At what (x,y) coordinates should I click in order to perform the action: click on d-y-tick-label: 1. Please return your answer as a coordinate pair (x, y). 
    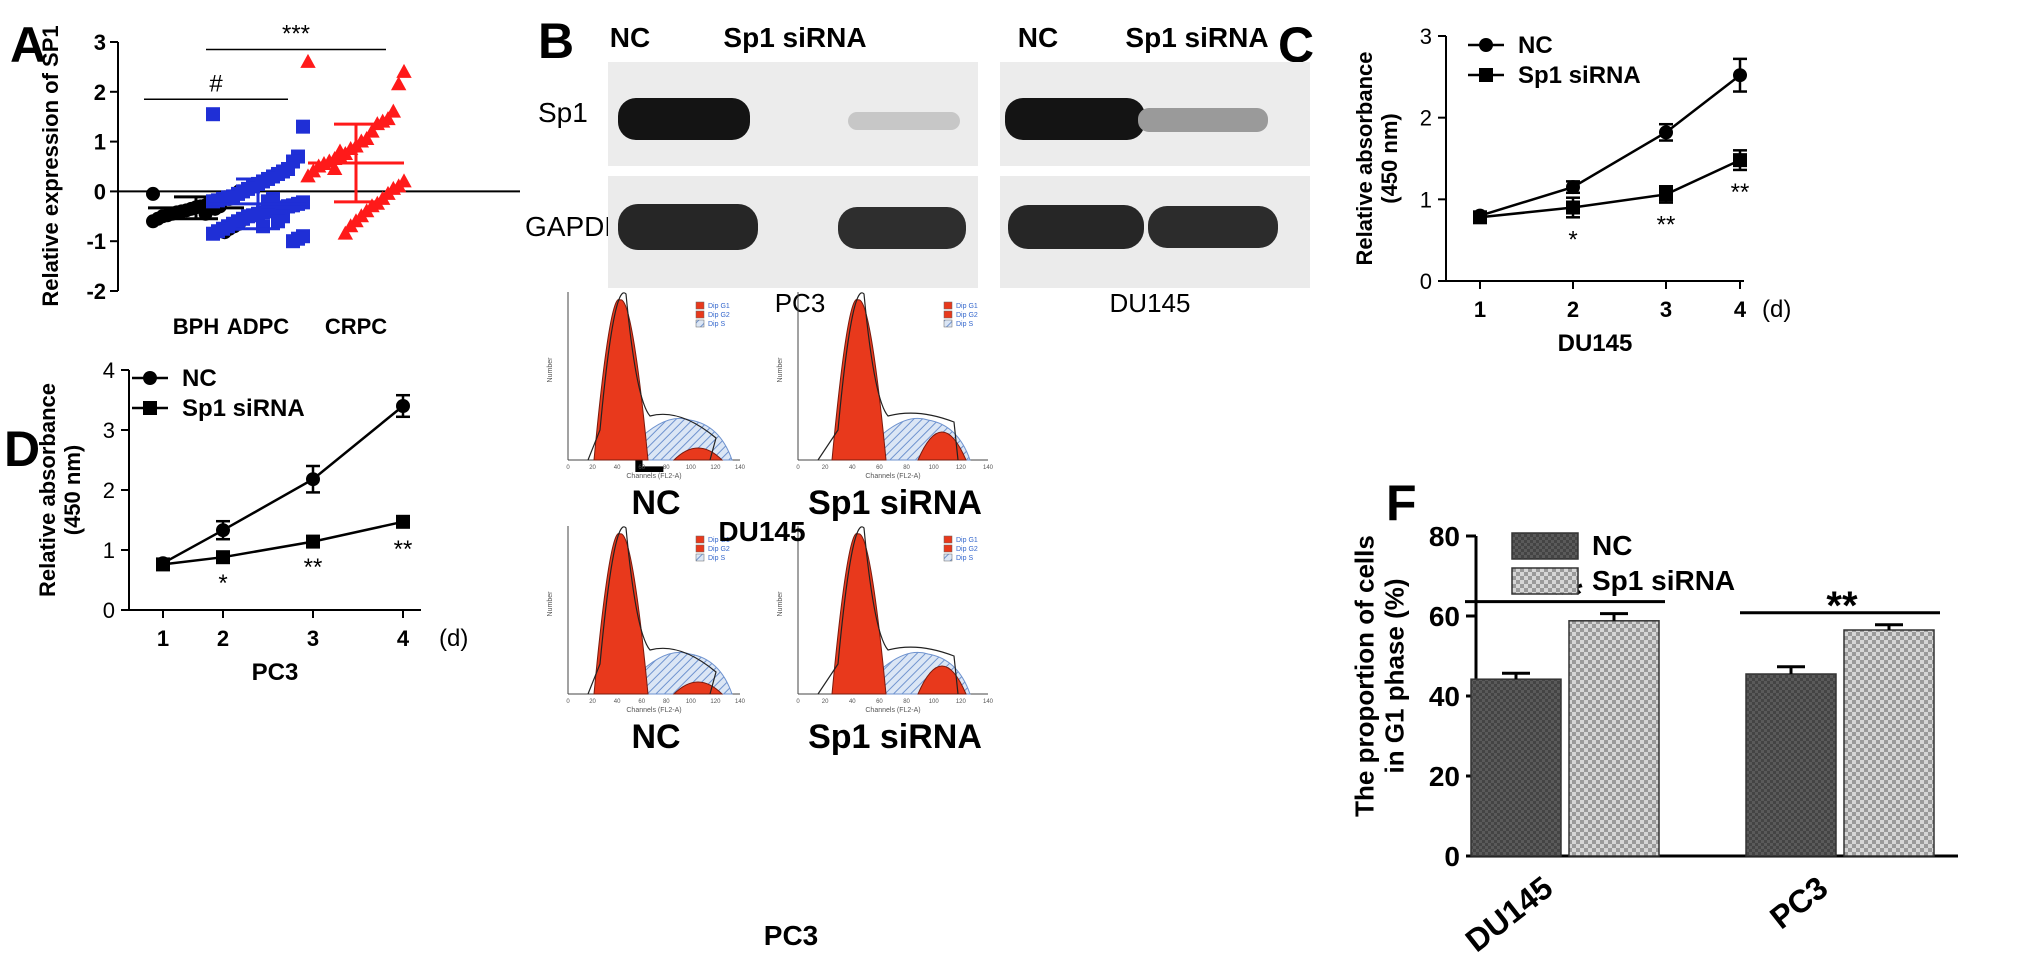
    Looking at the image, I should click on (109, 550).